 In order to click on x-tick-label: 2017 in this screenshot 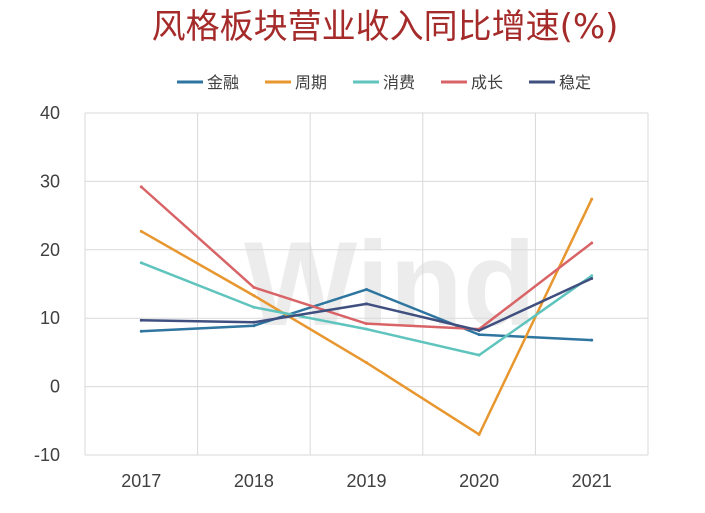, I will do `click(141, 481)`.